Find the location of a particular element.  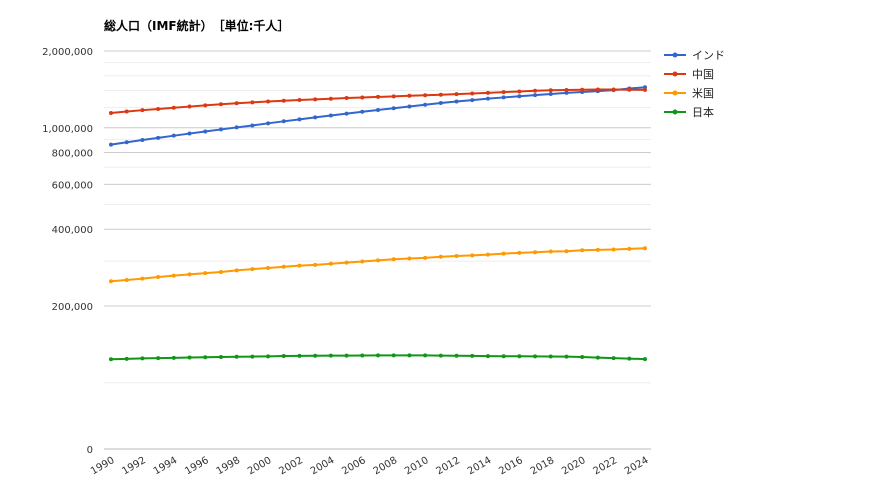

y-tick-label: 600,000 is located at coordinates (72, 185).